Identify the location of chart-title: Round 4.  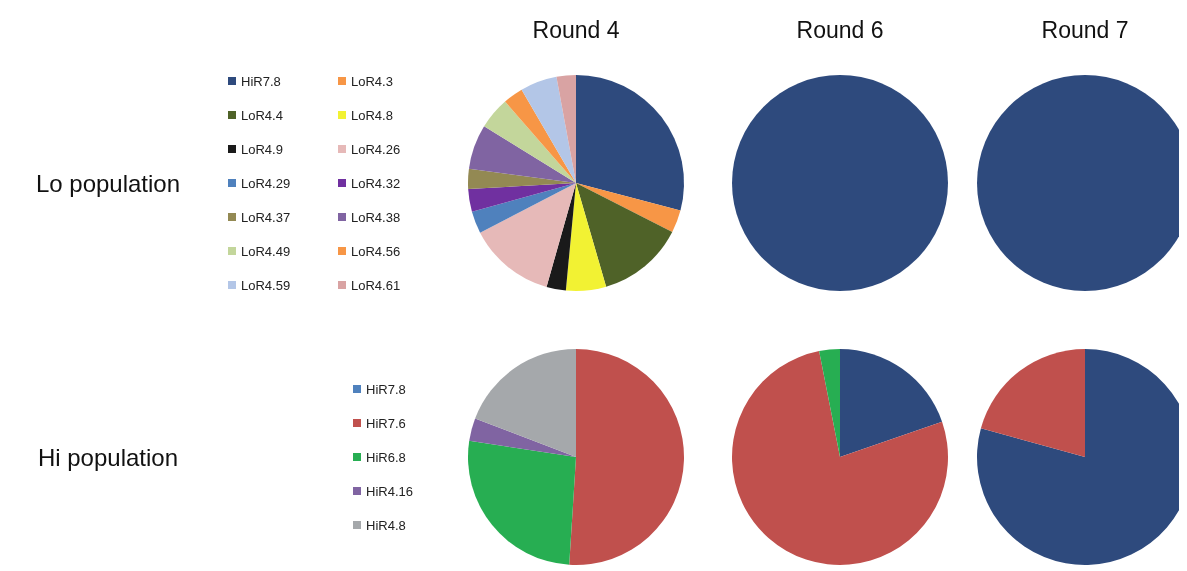
(576, 30).